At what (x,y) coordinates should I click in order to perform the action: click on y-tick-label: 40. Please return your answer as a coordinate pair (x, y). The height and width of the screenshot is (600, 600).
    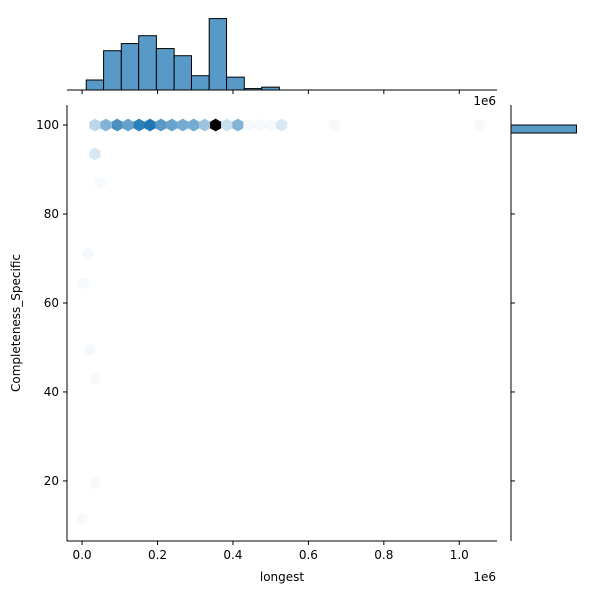
    Looking at the image, I should click on (51, 392).